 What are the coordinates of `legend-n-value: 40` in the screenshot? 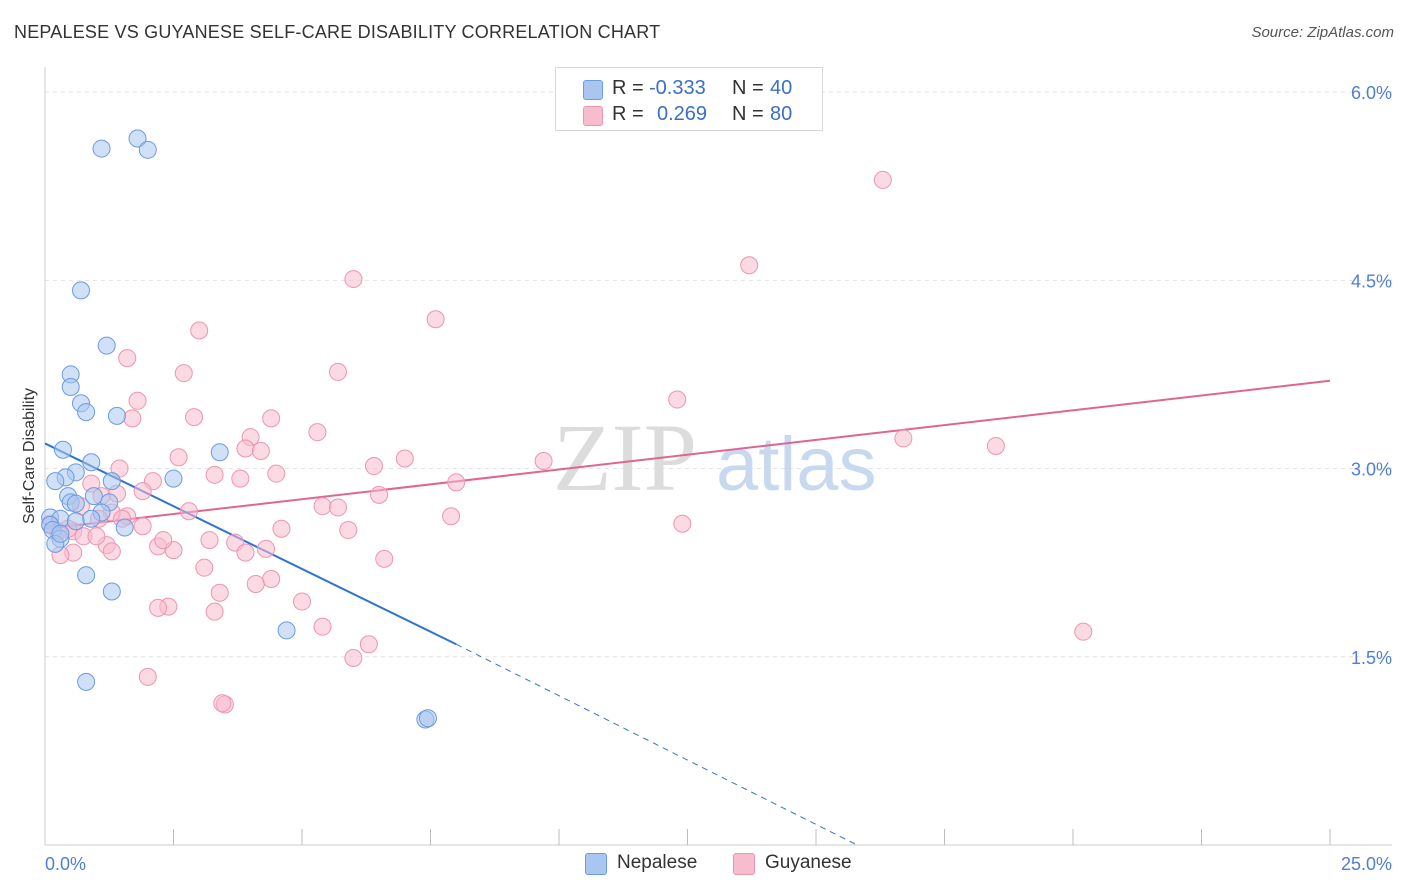 It's located at (781, 88).